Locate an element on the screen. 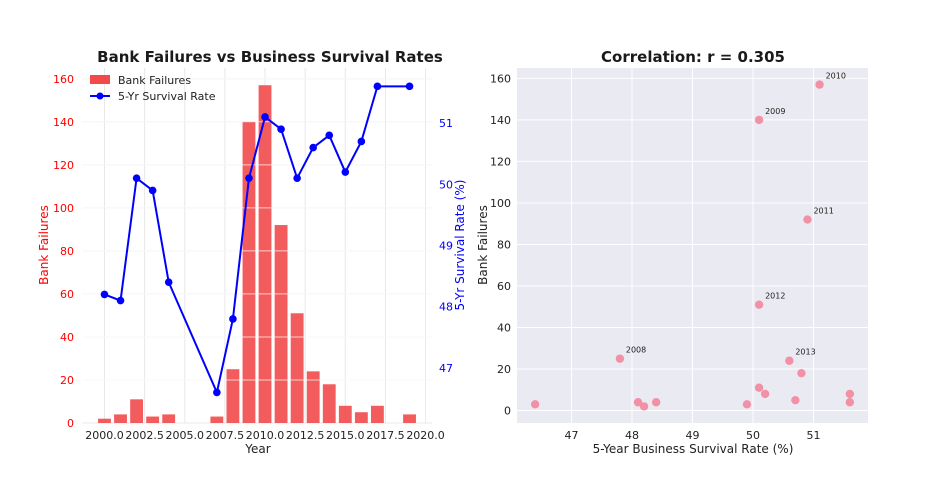 Image resolution: width=937 pixels, height=493 pixels. left-x-tick-label: 2015.0 is located at coordinates (345, 435).